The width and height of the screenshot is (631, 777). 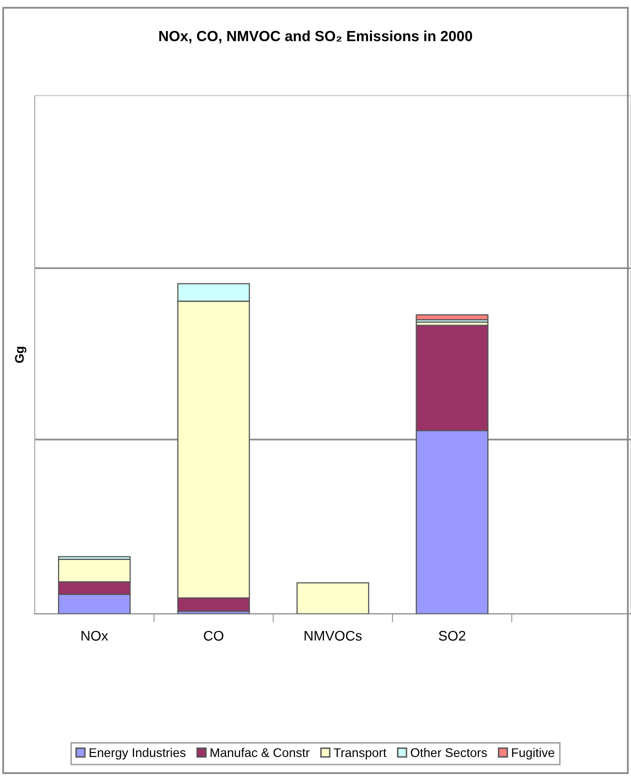 What do you see at coordinates (360, 754) in the screenshot?
I see `legend-label: Transport` at bounding box center [360, 754].